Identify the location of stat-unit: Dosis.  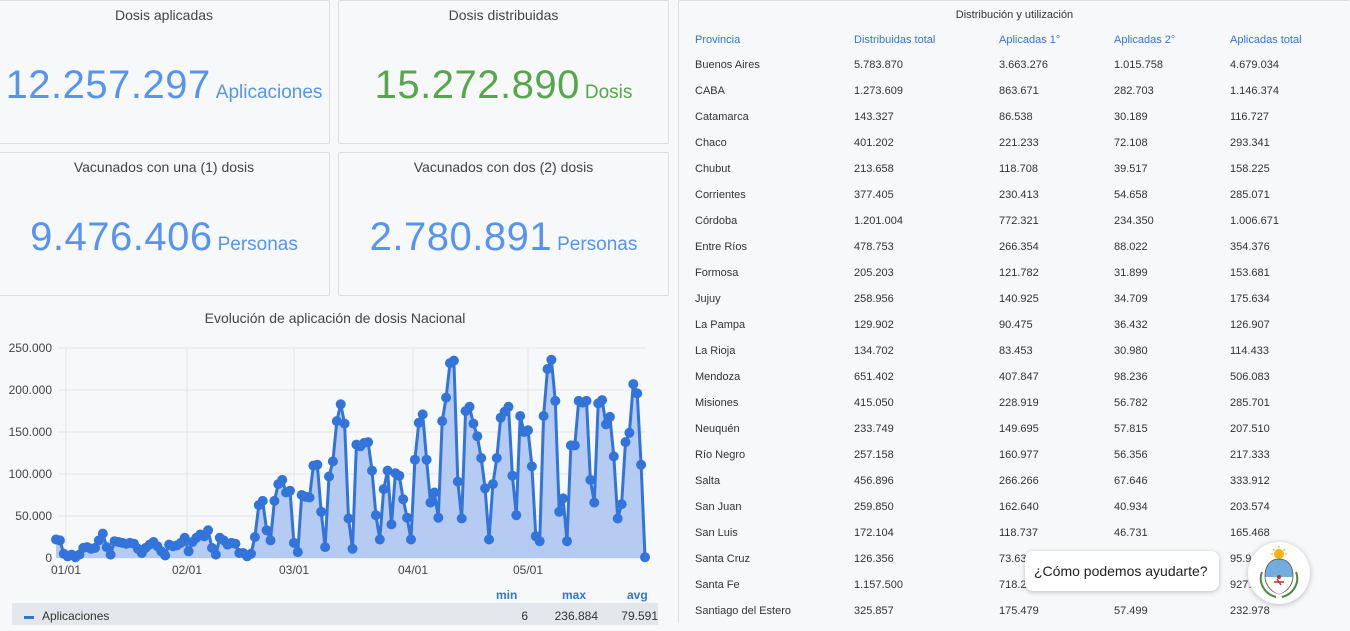
(608, 92).